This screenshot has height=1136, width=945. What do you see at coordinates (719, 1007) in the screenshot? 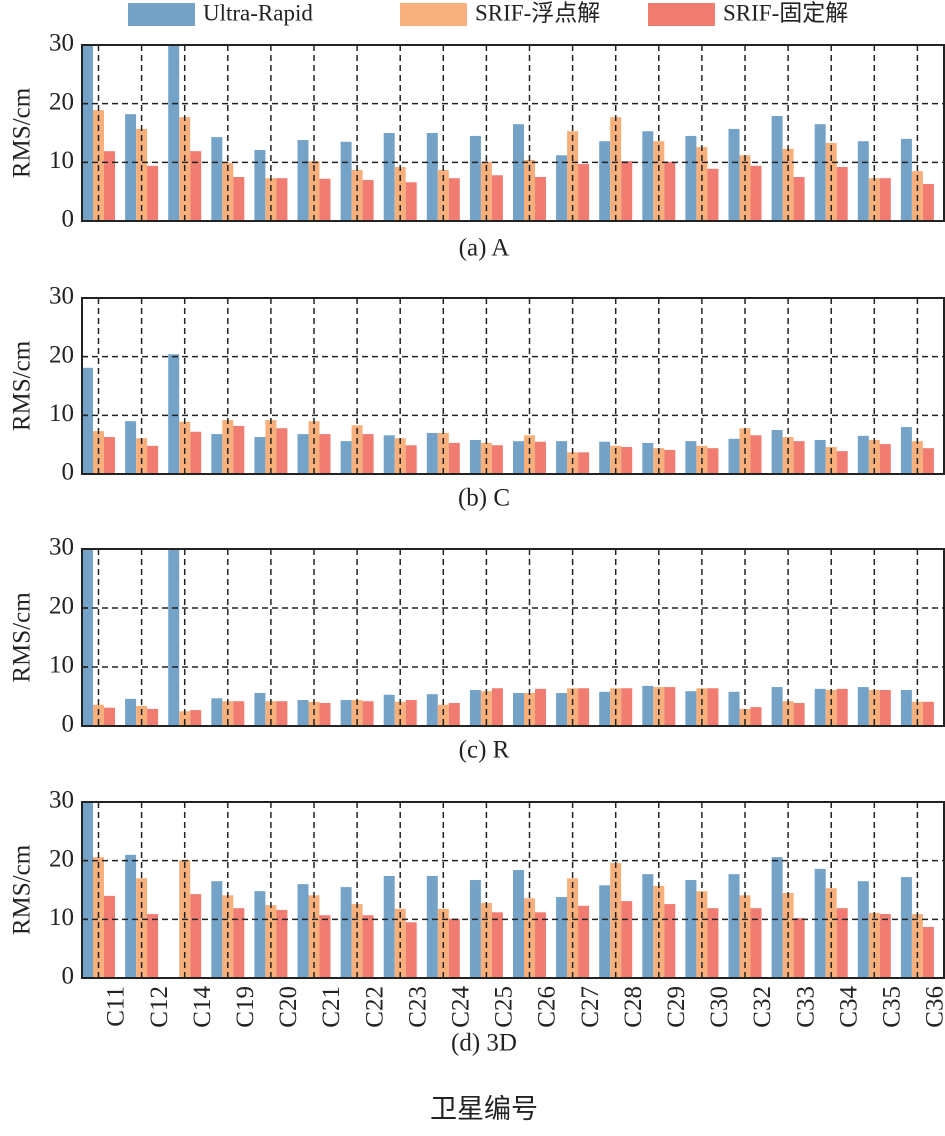
I see `x-tick-label: C30` at bounding box center [719, 1007].